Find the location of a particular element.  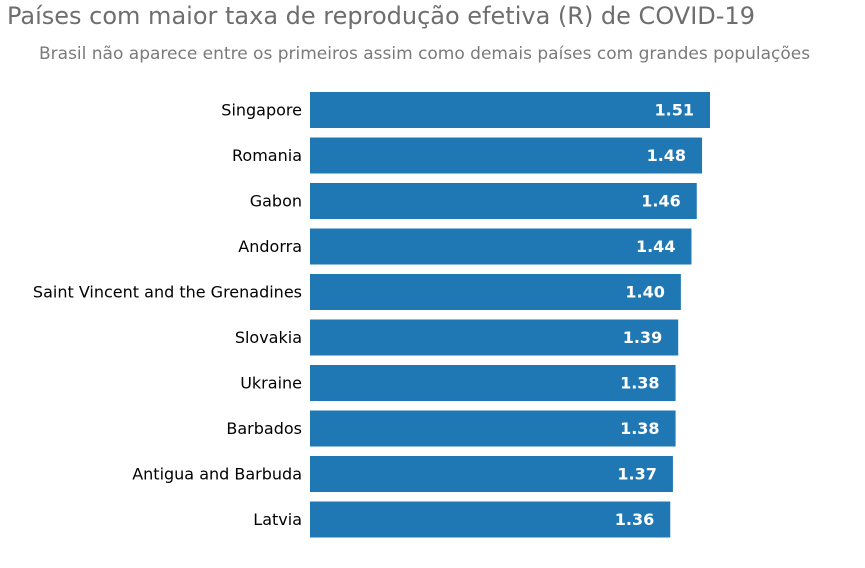

bar-gabon is located at coordinates (503, 201).